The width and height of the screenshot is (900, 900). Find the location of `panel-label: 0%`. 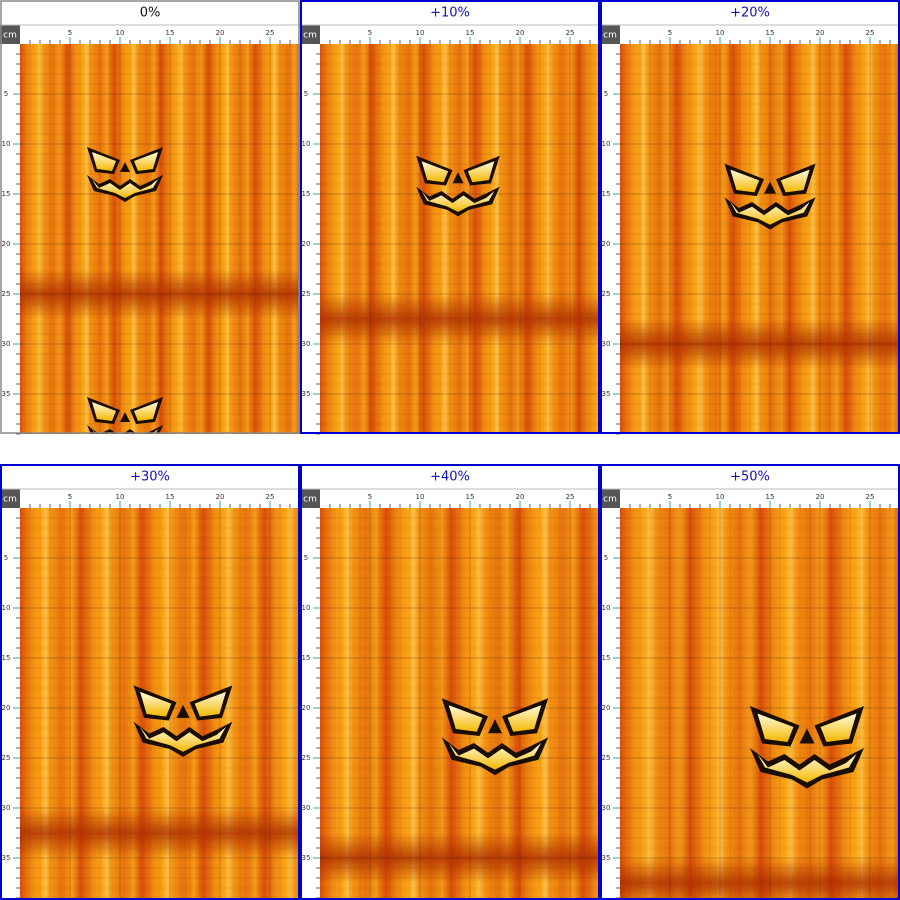

panel-label: 0% is located at coordinates (150, 13).